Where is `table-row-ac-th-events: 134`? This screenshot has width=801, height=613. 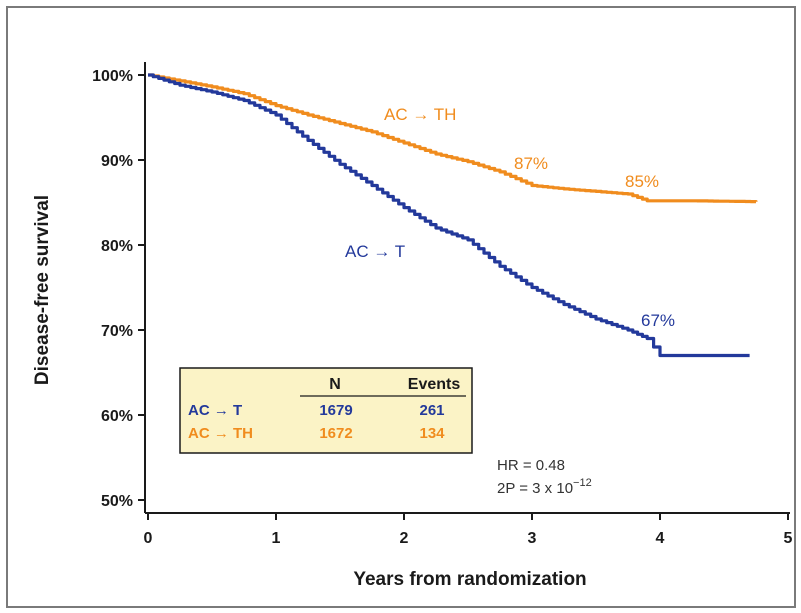 table-row-ac-th-events: 134 is located at coordinates (432, 433).